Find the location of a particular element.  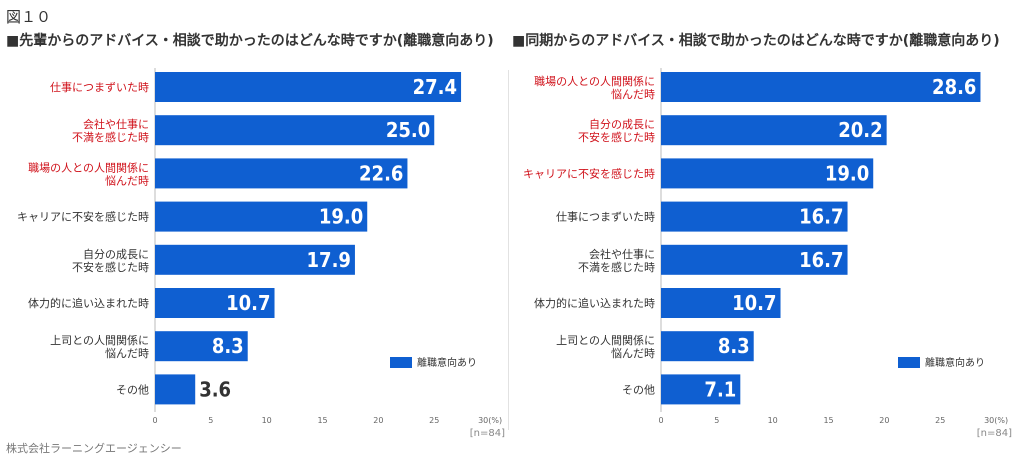

footer-company: 株式会社ラーニングエージェンシー is located at coordinates (94, 448).